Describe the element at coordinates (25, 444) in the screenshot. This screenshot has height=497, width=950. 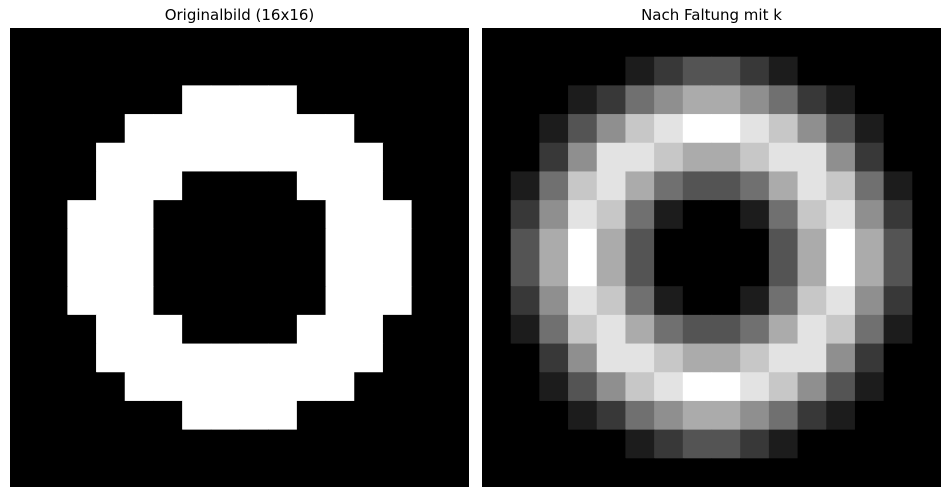
I see `original-cell-r14-c0` at that location.